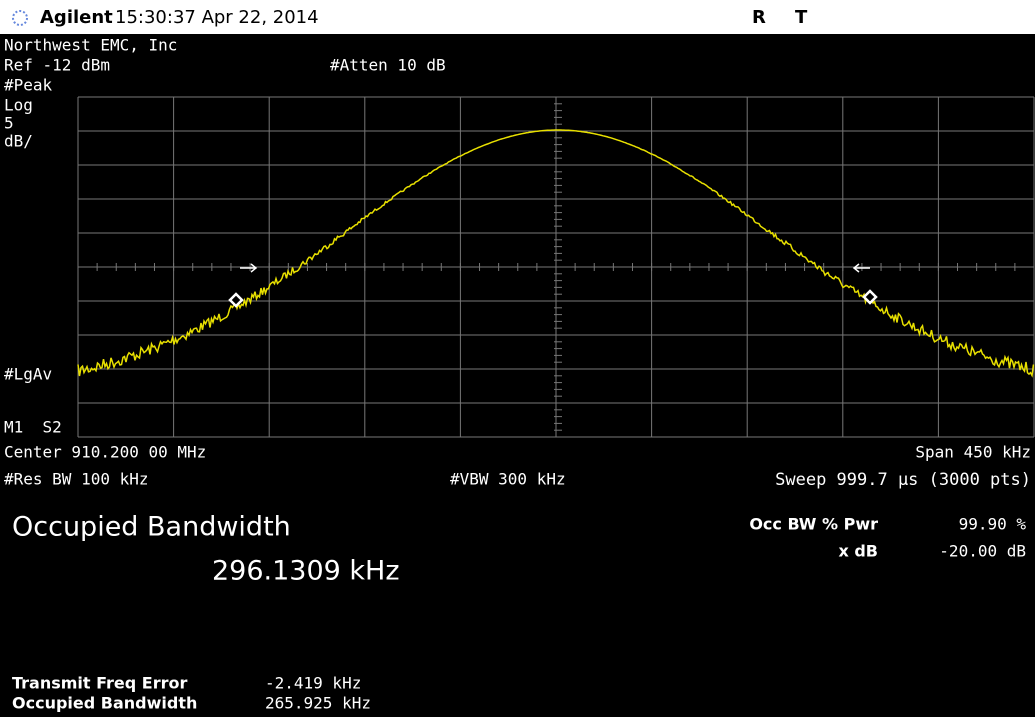 Image resolution: width=1035 pixels, height=717 pixels. What do you see at coordinates (18, 141) in the screenshot?
I see `left-label: dB/` at bounding box center [18, 141].